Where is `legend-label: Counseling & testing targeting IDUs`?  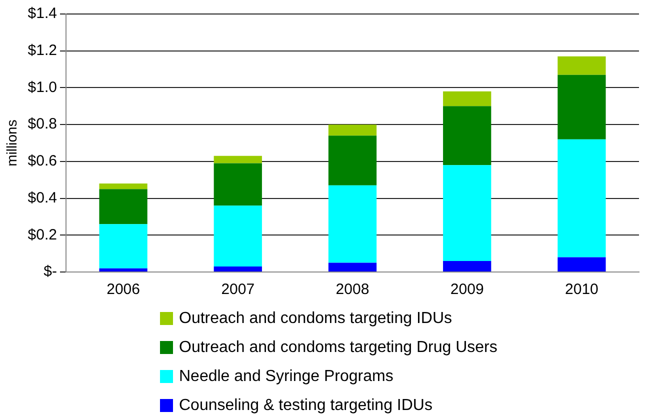
legend-label: Counseling & testing targeting IDUs is located at coordinates (305, 405).